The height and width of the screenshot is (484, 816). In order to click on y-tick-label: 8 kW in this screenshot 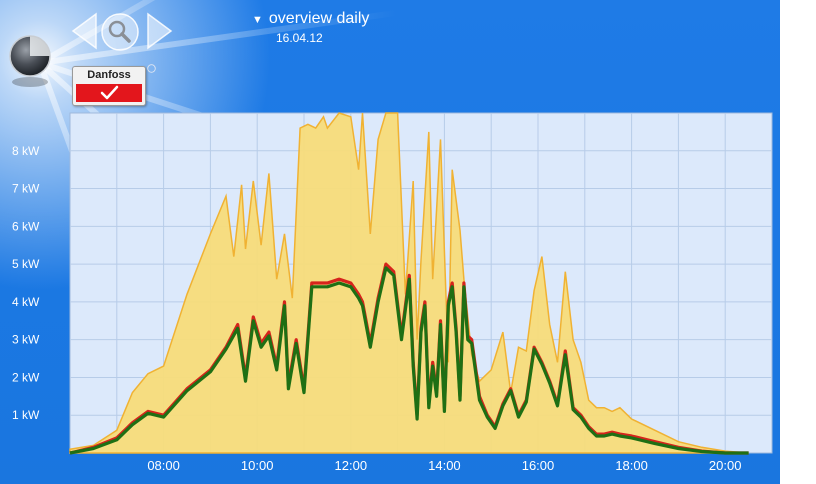, I will do `click(26, 151)`.